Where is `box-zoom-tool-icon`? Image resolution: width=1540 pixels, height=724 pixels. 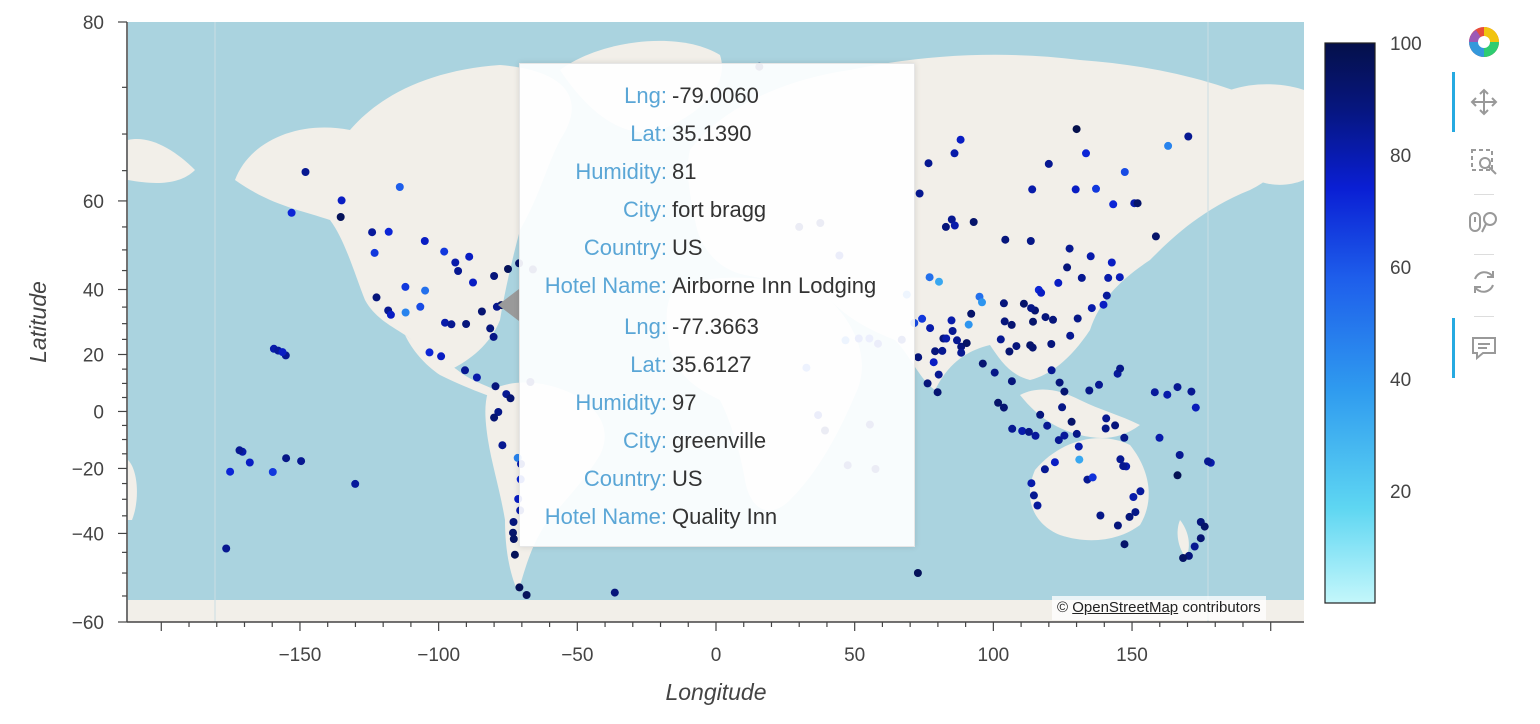
box-zoom-tool-icon is located at coordinates (1484, 162).